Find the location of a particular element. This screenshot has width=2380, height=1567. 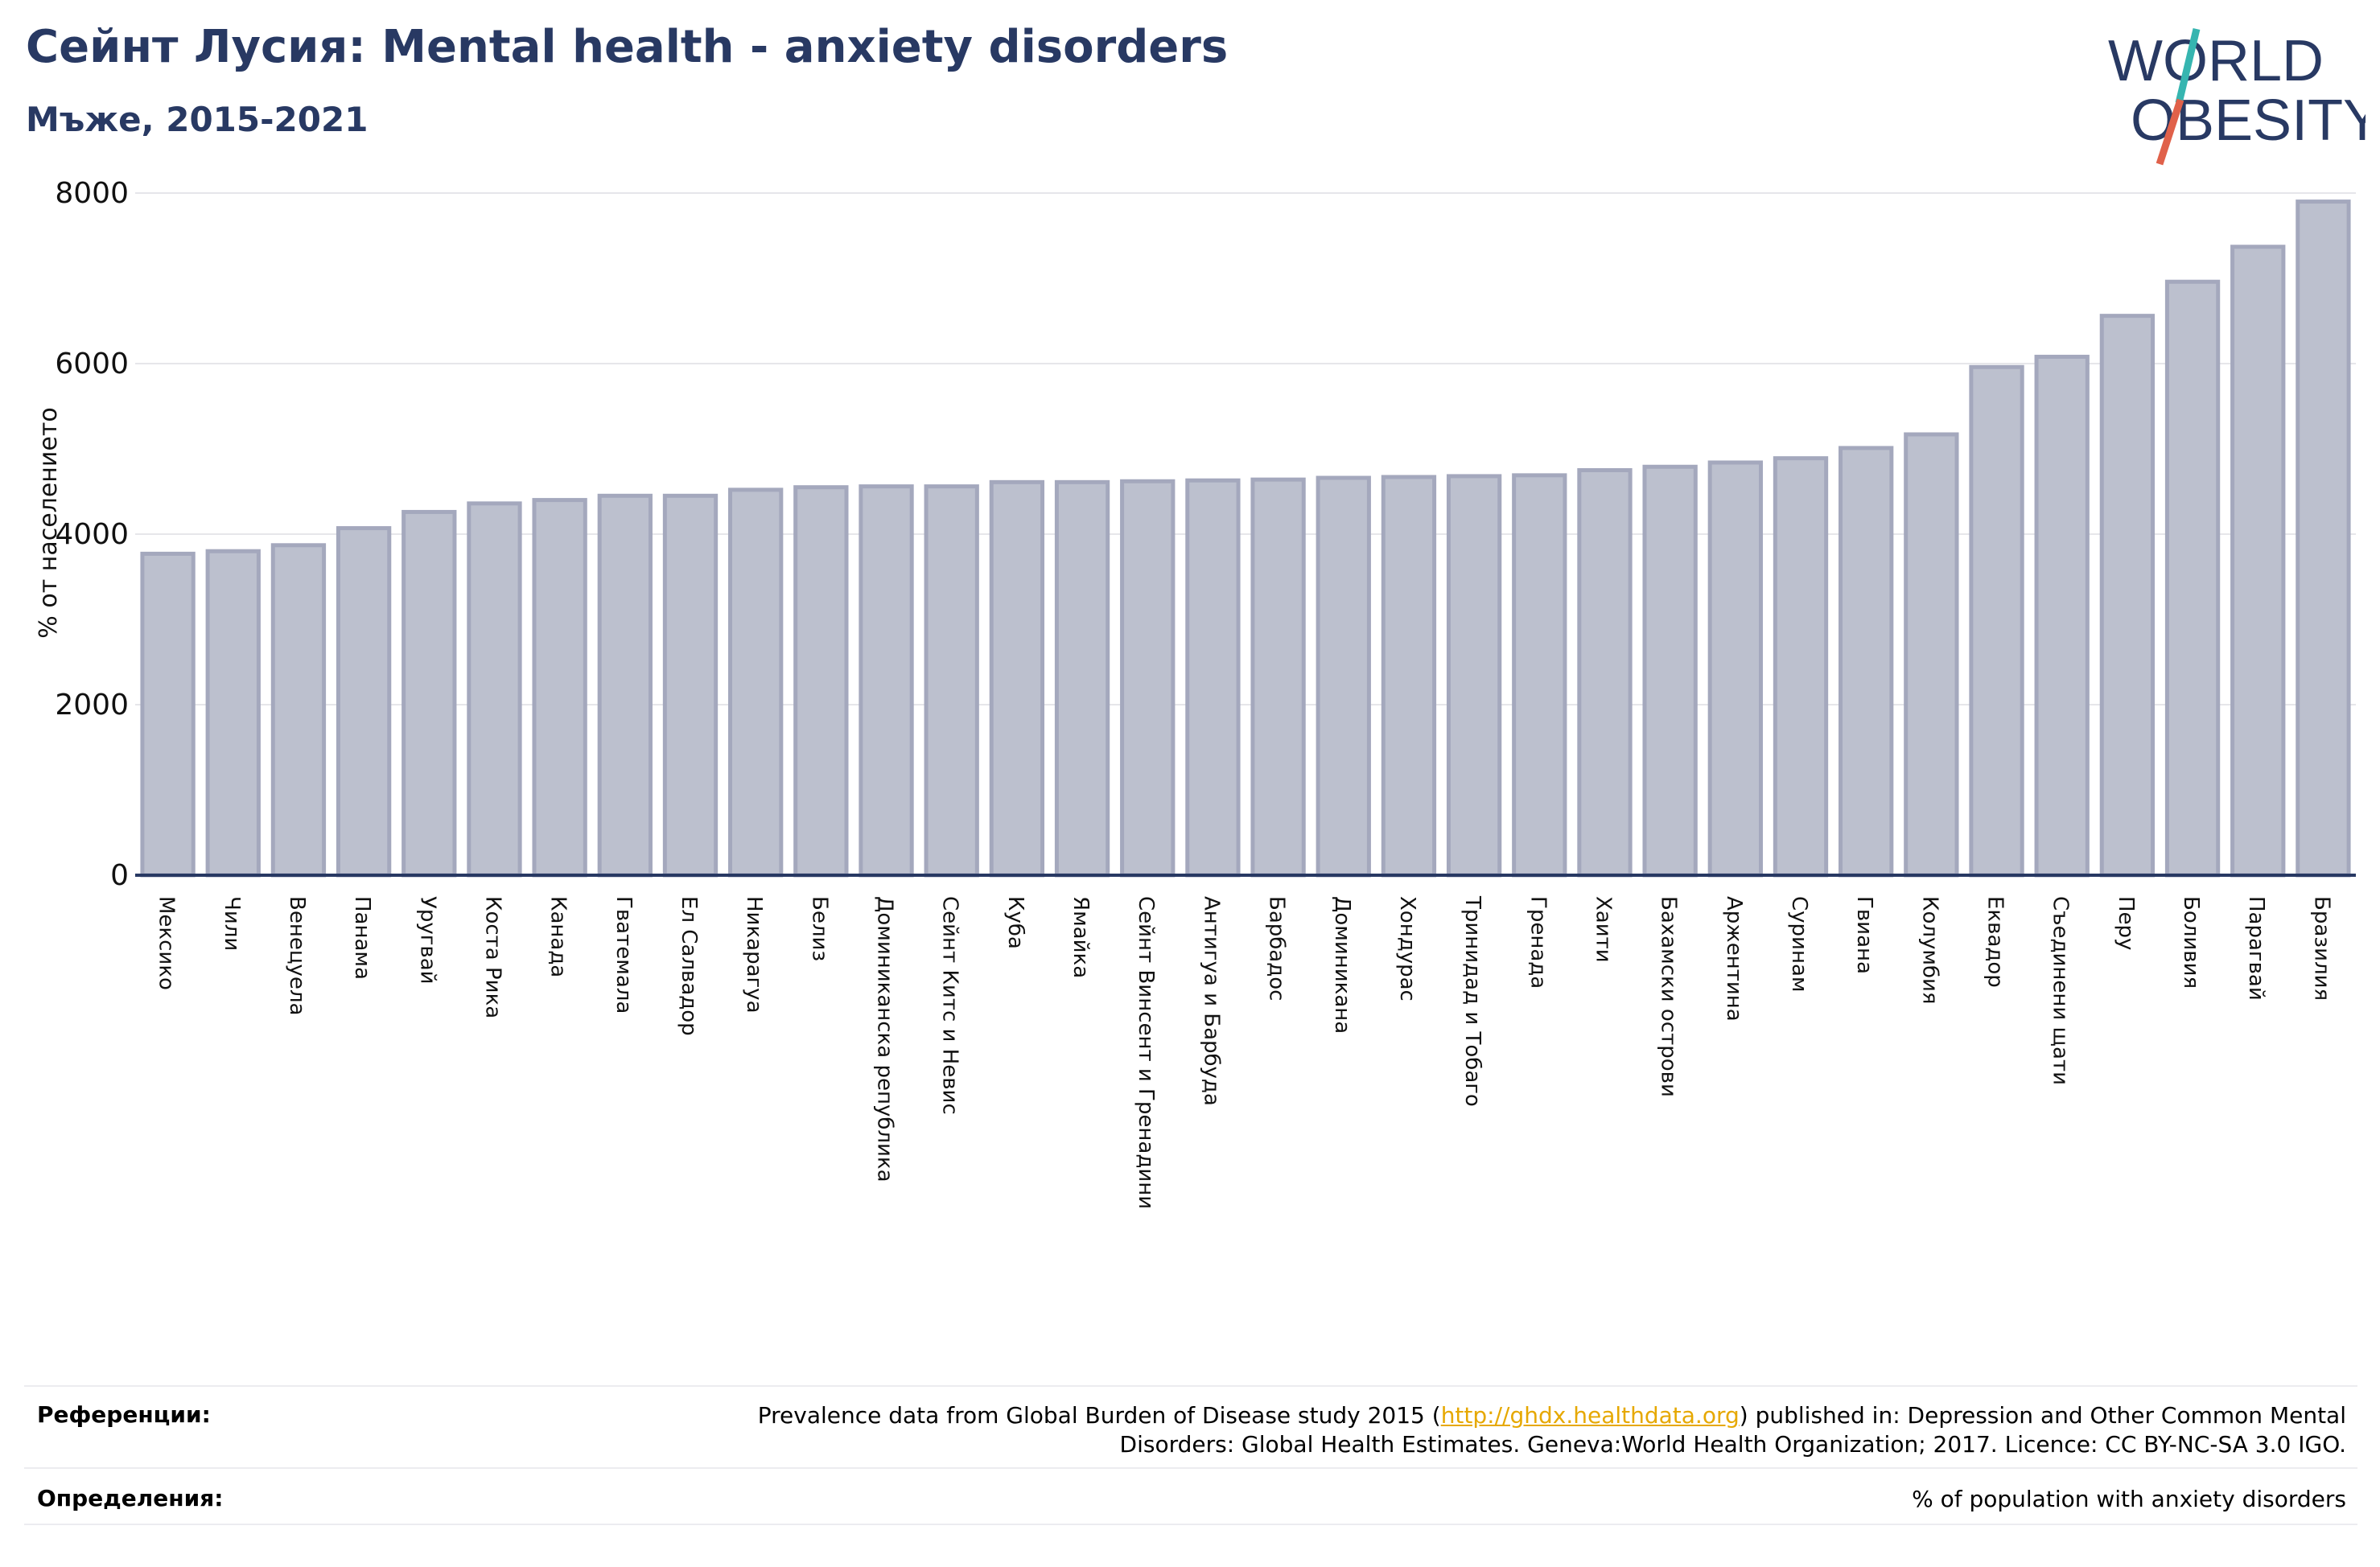

x-tick-label: Аржентина is located at coordinates (1734, 959).